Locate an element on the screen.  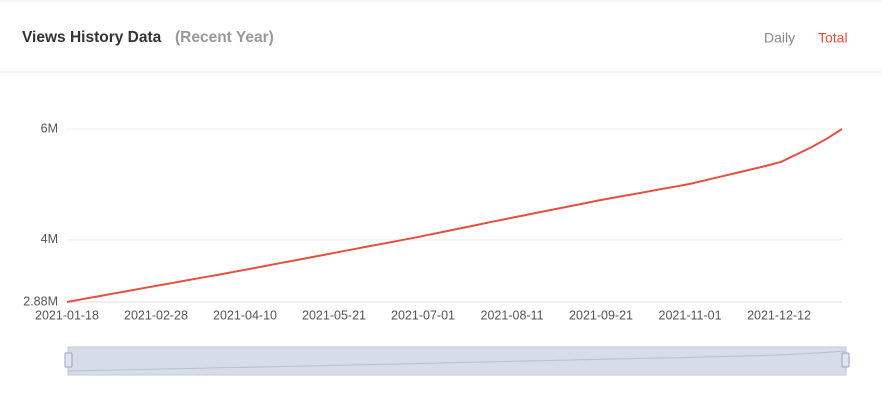
x-tick-label: 2021-11-01 is located at coordinates (690, 315).